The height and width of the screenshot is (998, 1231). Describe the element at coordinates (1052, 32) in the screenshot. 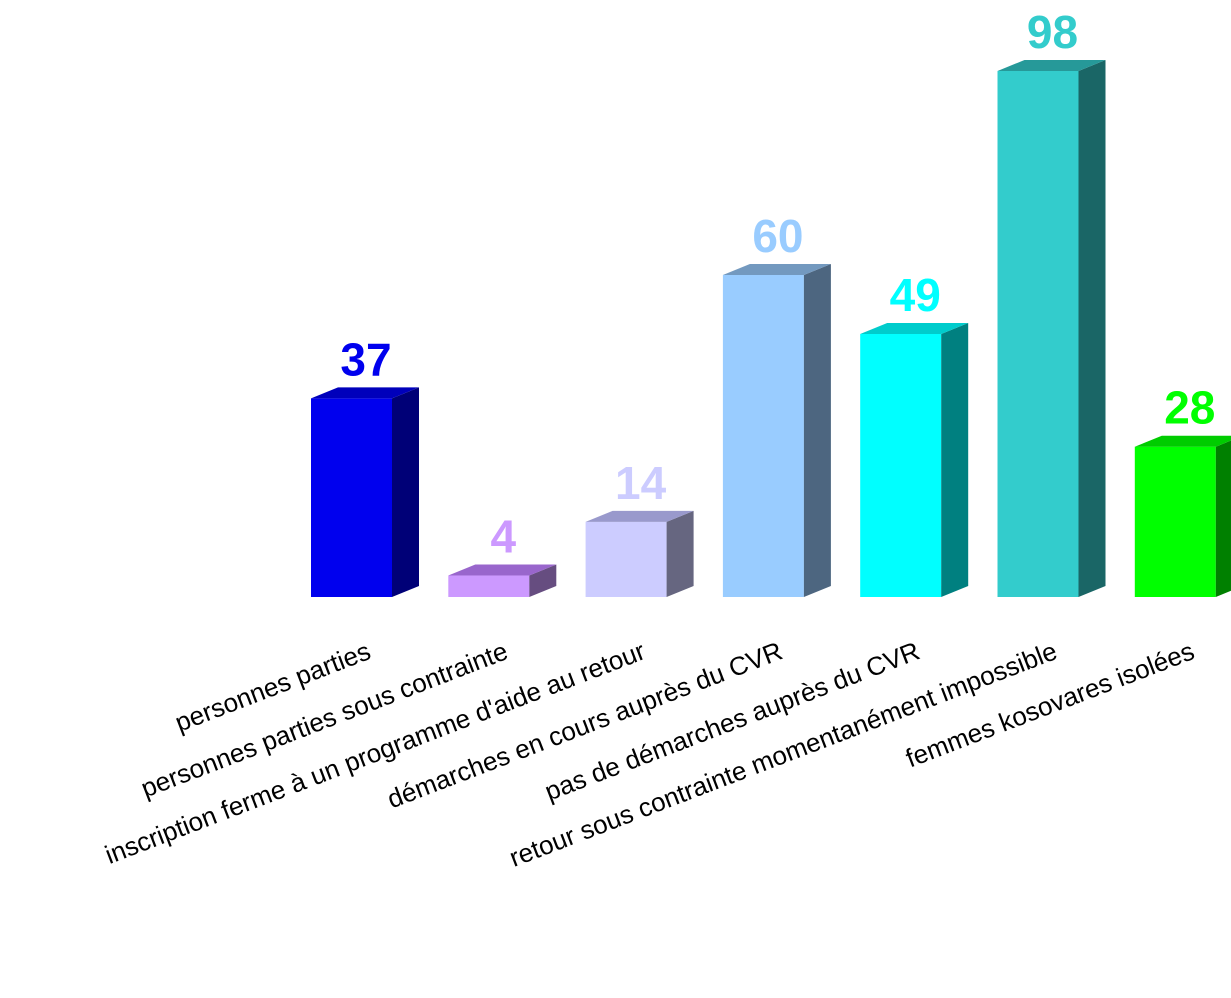

I see `value-label: 98` at that location.